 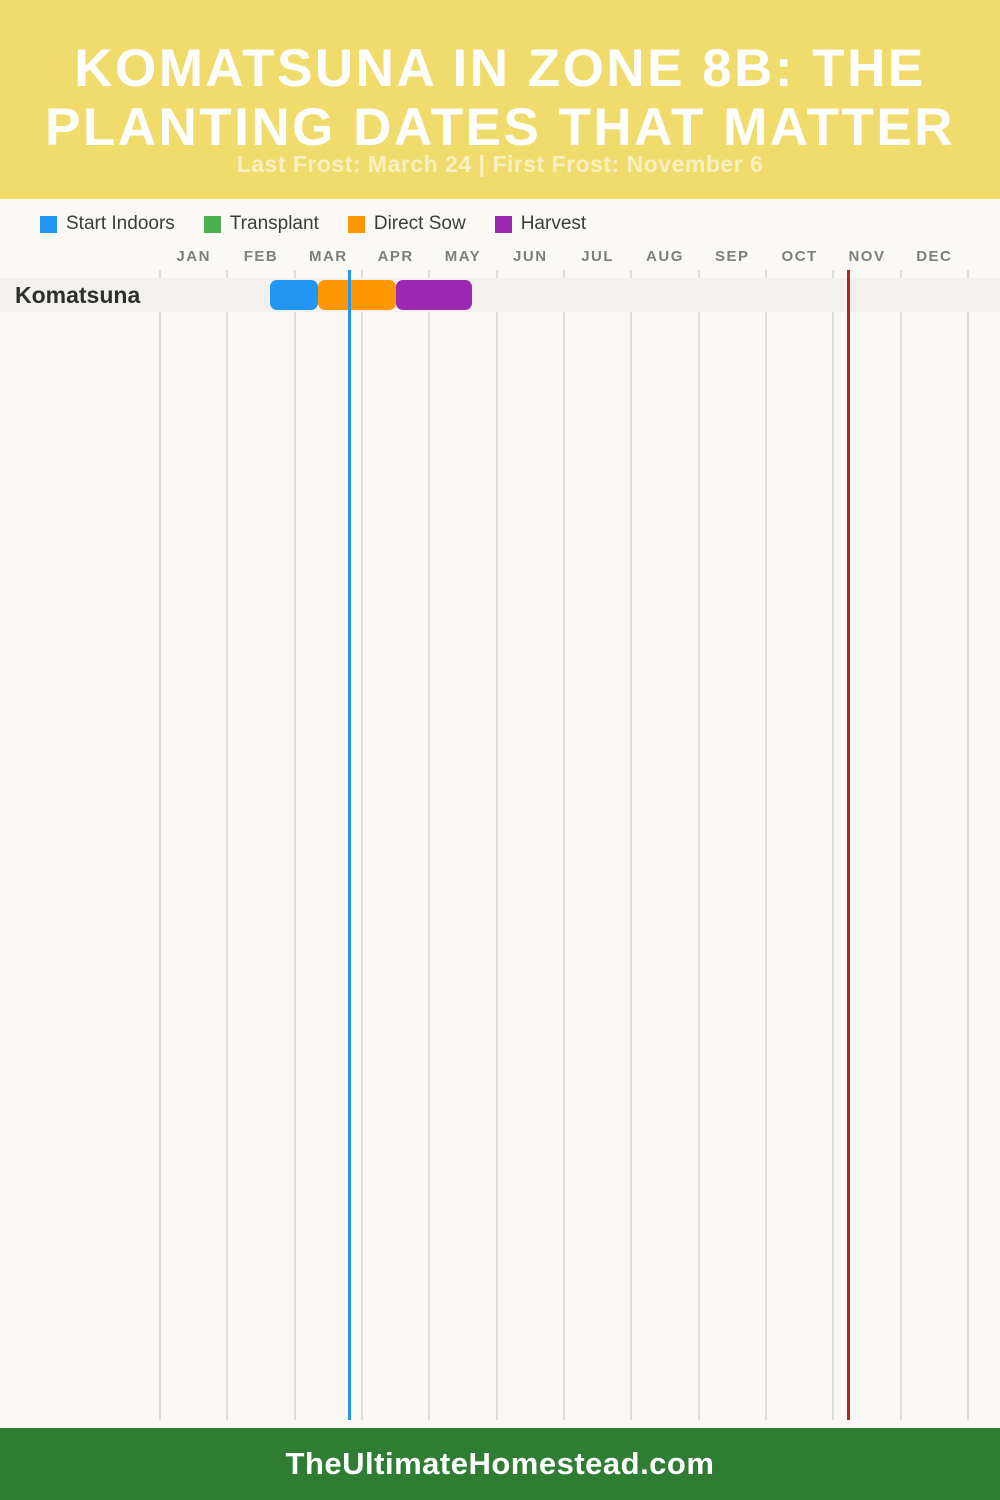 I want to click on row-label-komatsuna: Komatsuna, so click(x=78, y=294).